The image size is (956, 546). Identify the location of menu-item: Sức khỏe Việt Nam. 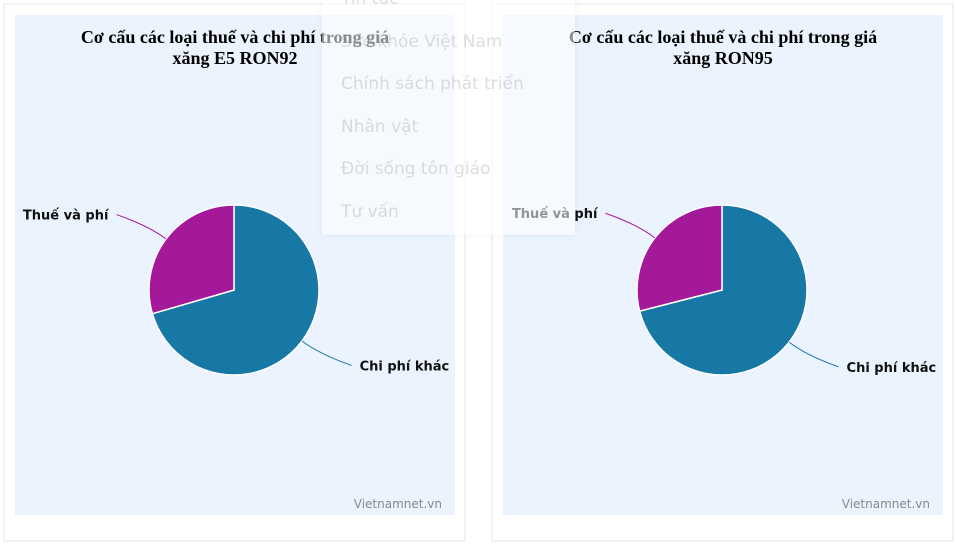
(422, 41).